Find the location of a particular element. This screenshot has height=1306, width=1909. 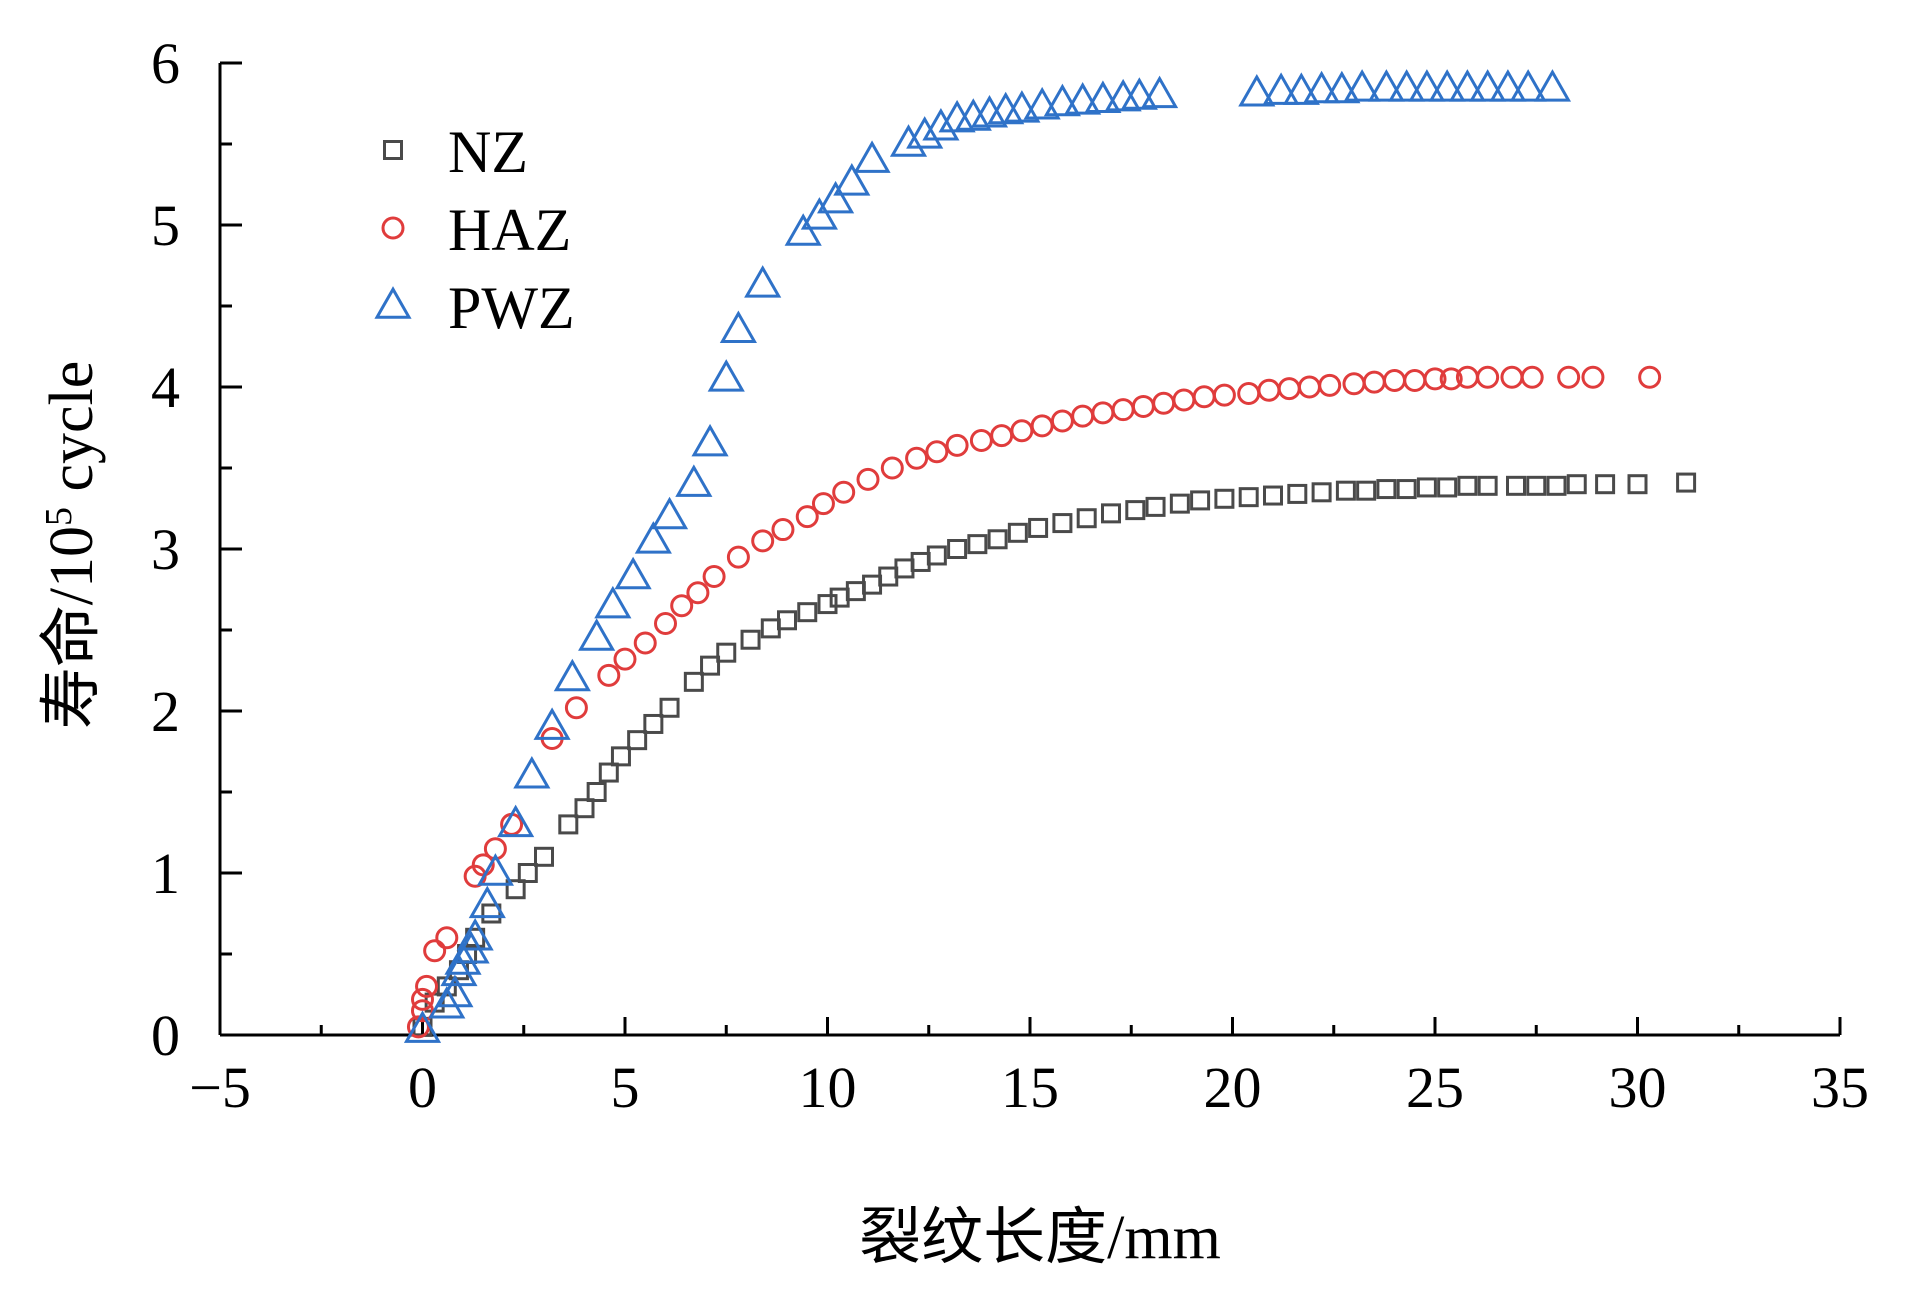

x-tick-label: 25 is located at coordinates (1435, 1087).